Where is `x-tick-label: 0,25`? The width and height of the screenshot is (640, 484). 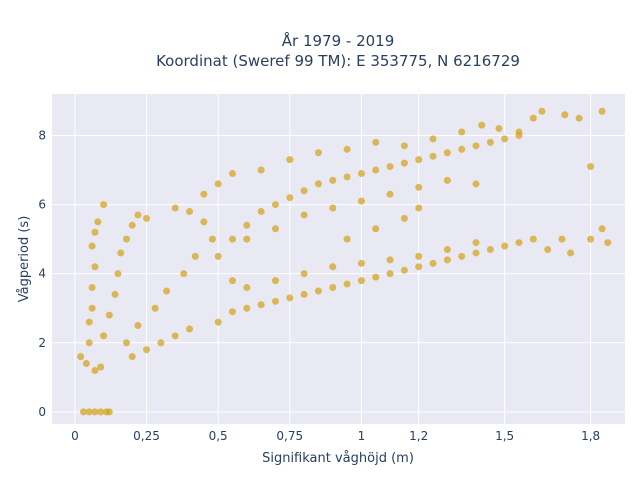
x-tick-label: 0,25 is located at coordinates (146, 436).